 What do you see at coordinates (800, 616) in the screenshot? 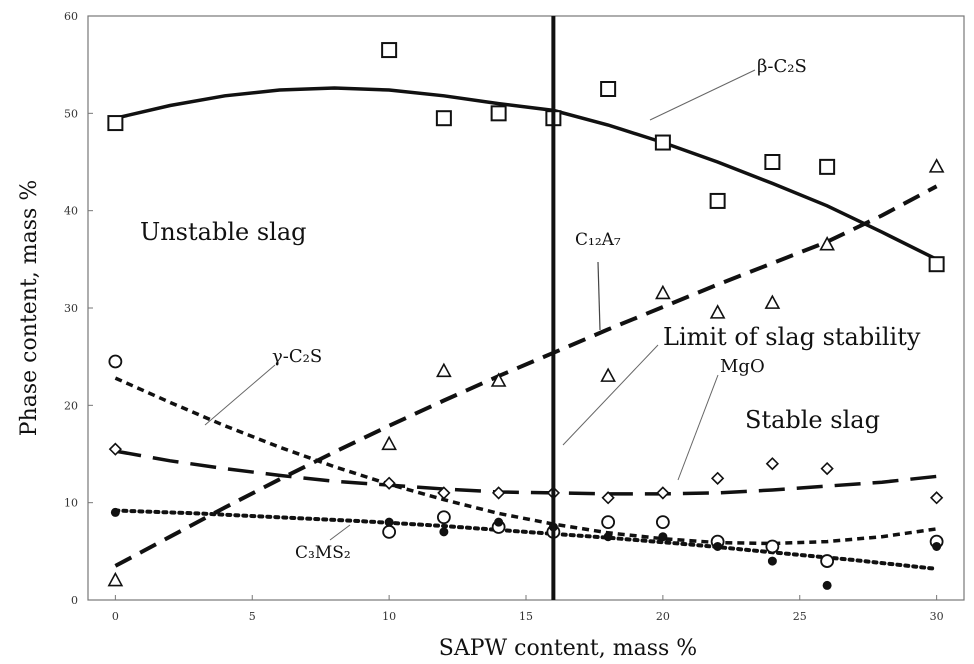
I see `x-tick-label: 25` at bounding box center [800, 616].